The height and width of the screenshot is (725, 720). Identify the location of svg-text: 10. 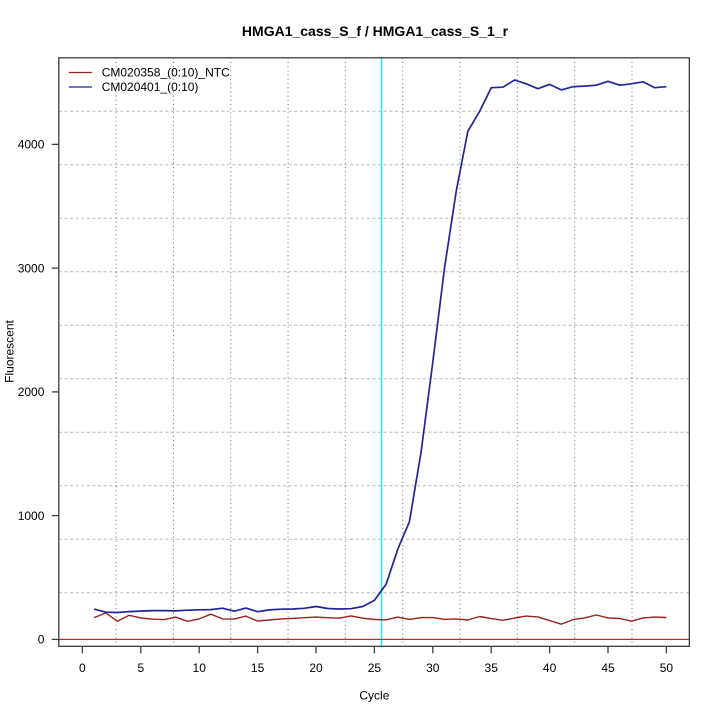
(200, 668).